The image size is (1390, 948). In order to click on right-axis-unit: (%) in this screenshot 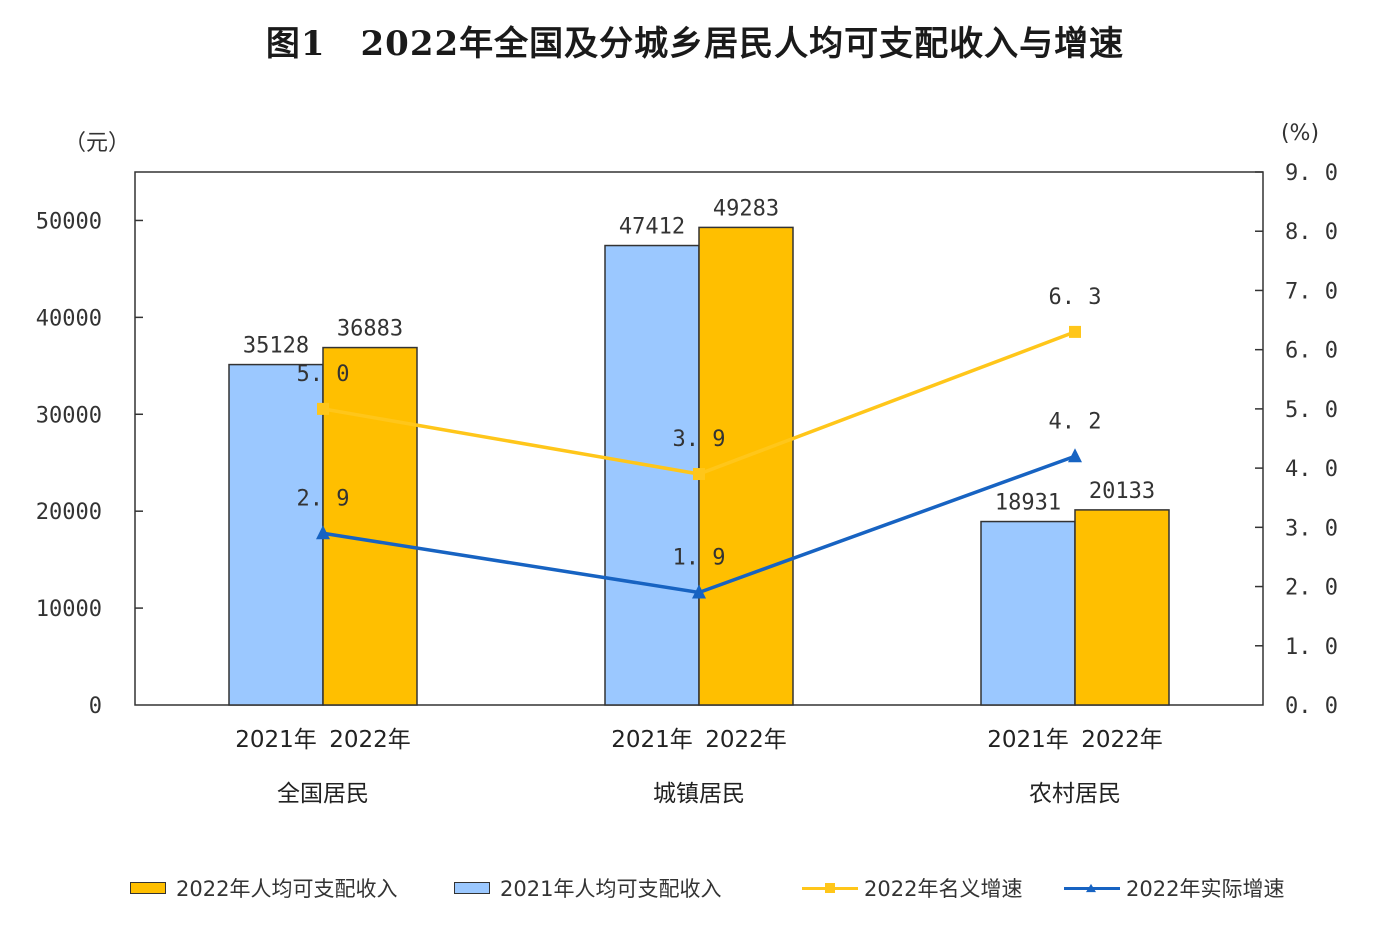, I will do `click(1300, 133)`.